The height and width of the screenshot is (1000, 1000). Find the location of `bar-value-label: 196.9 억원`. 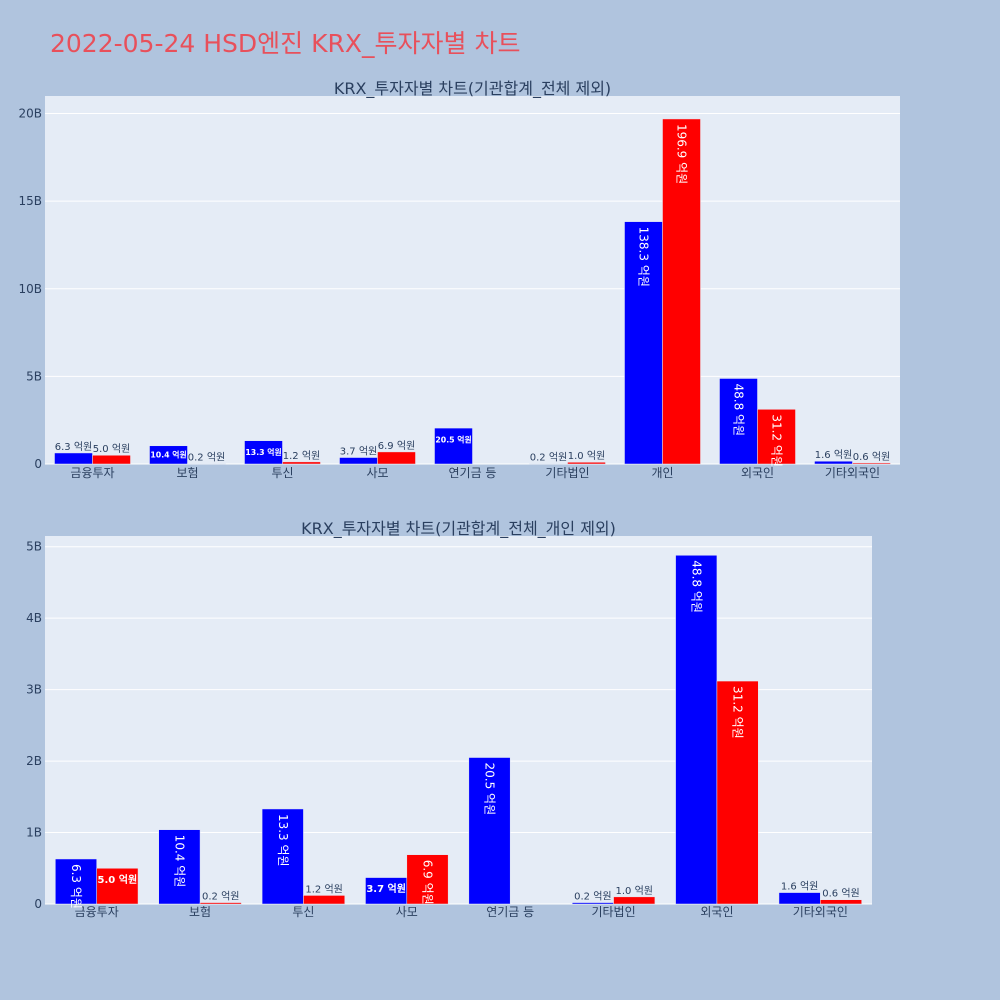

bar-value-label: 196.9 억원 is located at coordinates (682, 154).